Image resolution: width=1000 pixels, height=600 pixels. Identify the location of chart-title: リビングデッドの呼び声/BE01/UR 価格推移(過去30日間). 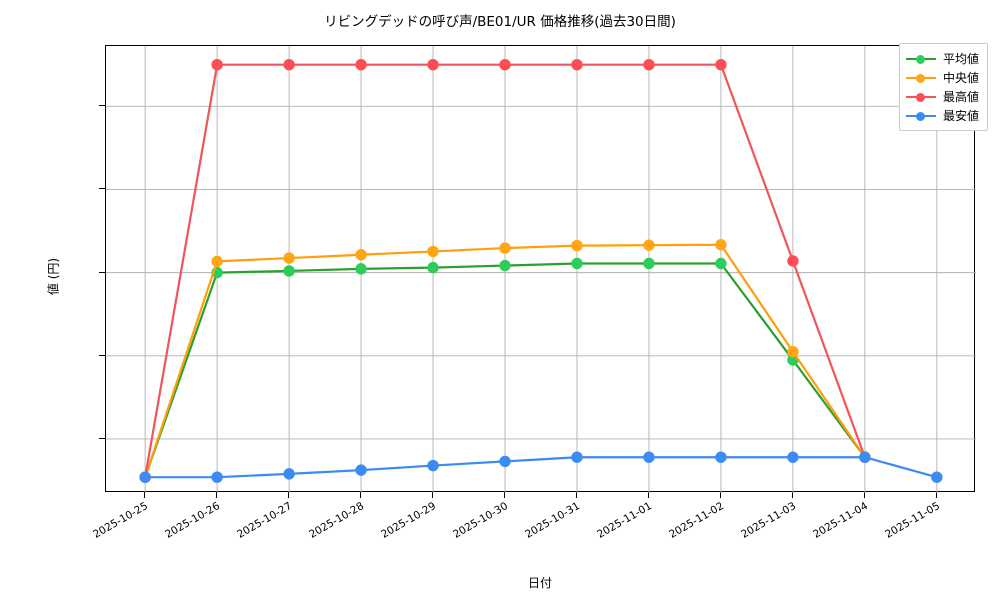
(500, 22).